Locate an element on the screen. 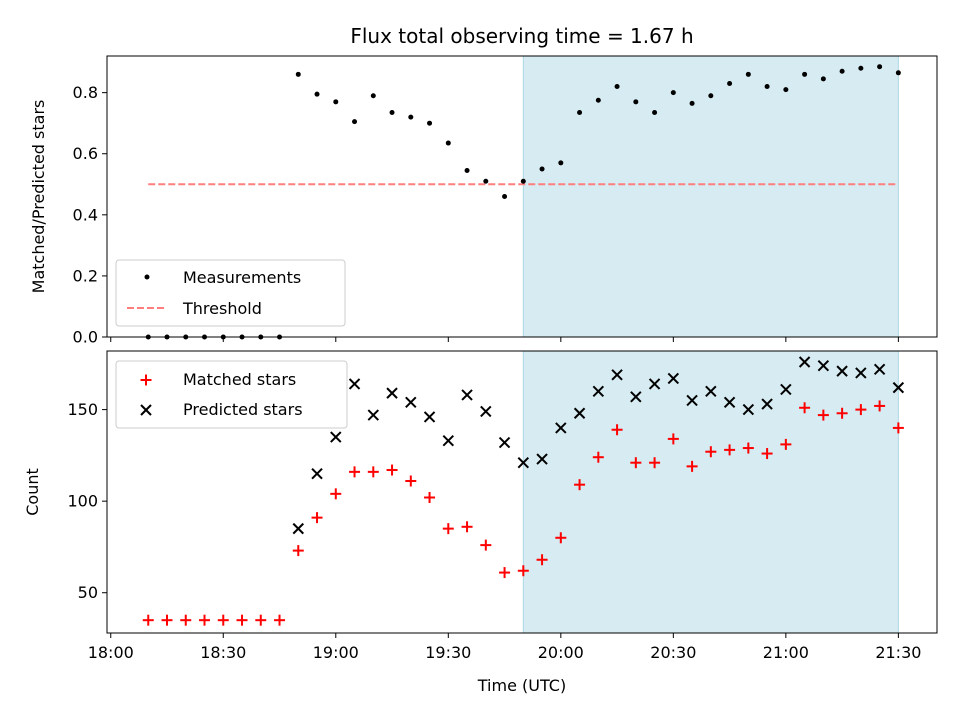 This screenshot has height=720, width=960. y-tick-label: 0.4 is located at coordinates (85, 214).